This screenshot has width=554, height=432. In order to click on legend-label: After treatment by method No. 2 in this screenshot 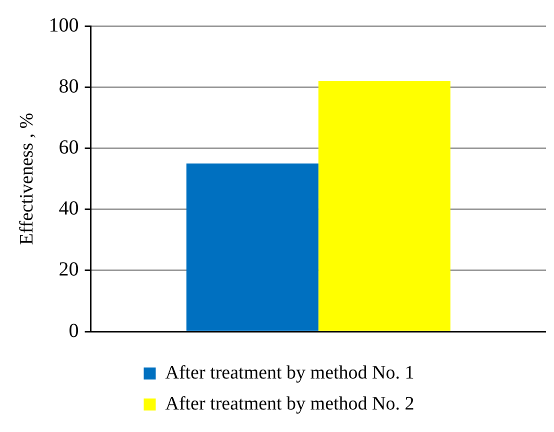, I will do `click(289, 403)`.